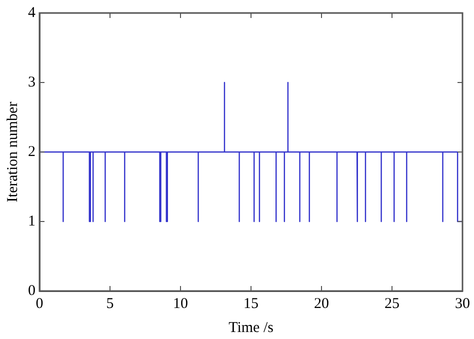 This screenshot has height=339, width=474. I want to click on y-axis-title: Iteration number, so click(12, 152).